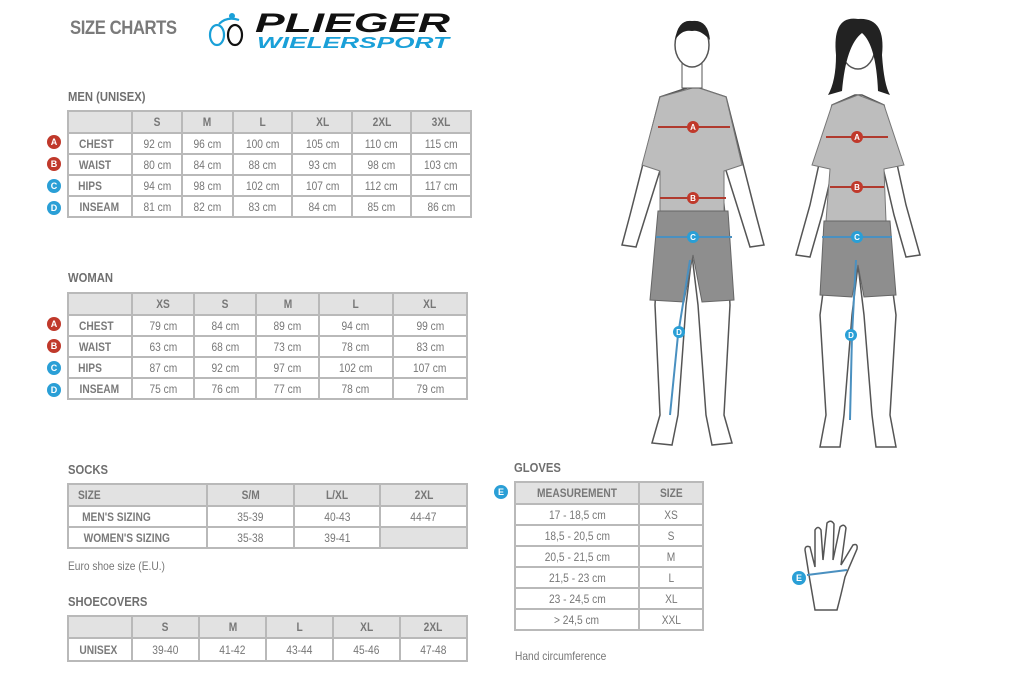  Describe the element at coordinates (268, 388) in the screenshot. I see `table-row: INSEAM 75 cm 76 cm 77 cm 78 cm 79 cm` at that location.